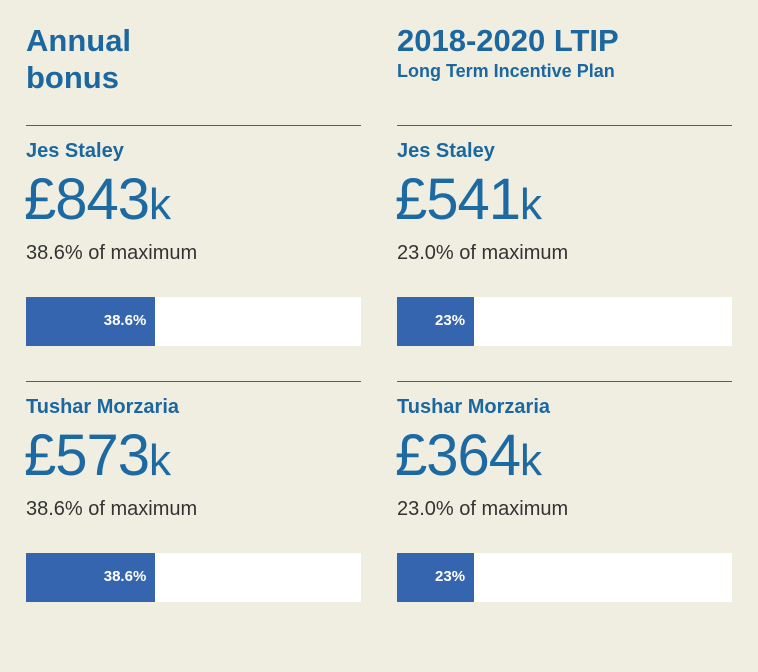 This screenshot has height=672, width=758. What do you see at coordinates (97, 199) in the screenshot?
I see `amount: £843k` at bounding box center [97, 199].